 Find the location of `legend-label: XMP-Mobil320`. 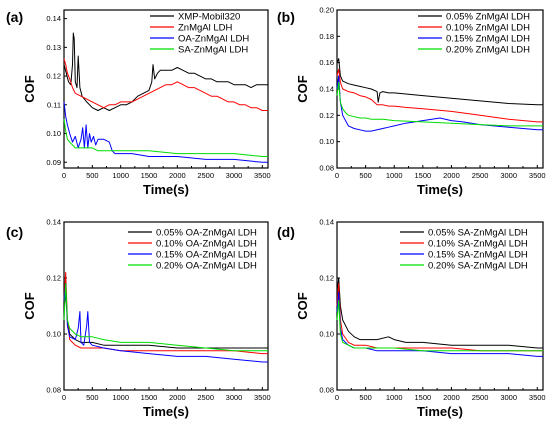

legend-label: XMP-Mobil320 is located at coordinates (209, 17).